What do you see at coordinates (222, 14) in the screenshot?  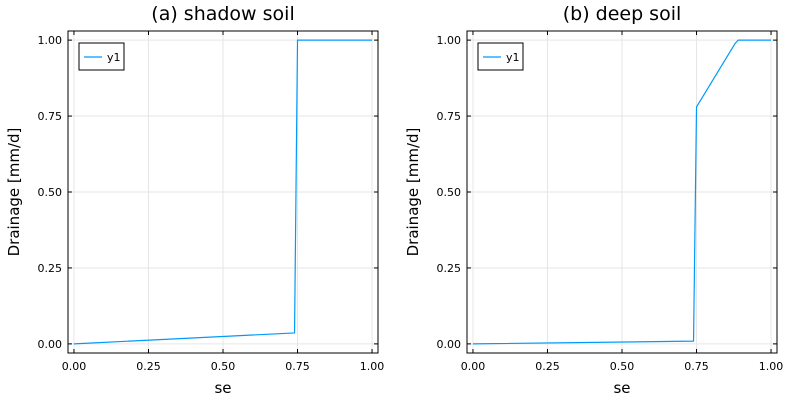 I see `chart-title: (a) shadow soil` at bounding box center [222, 14].